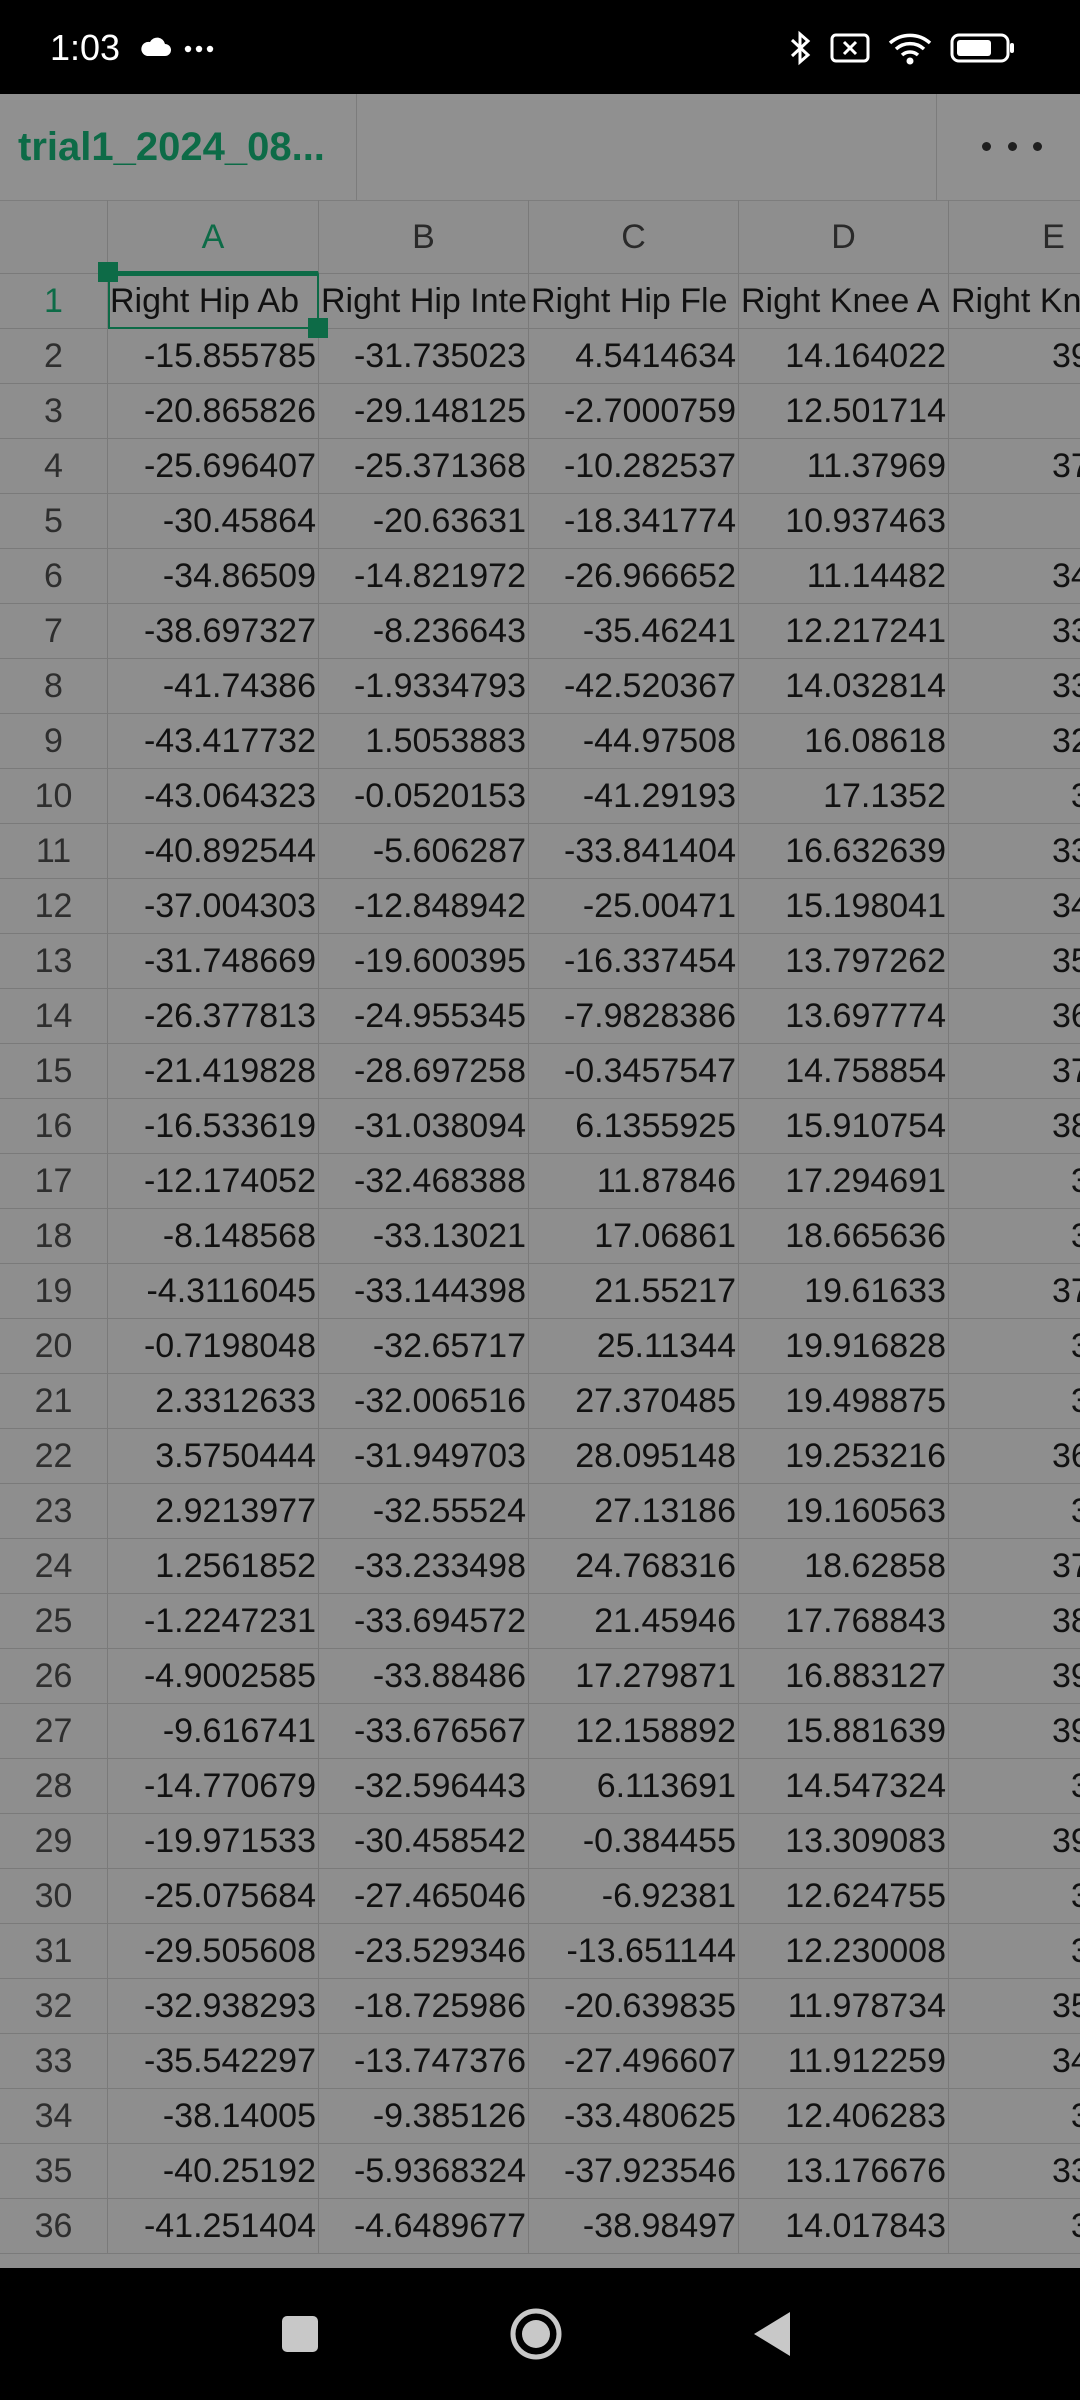  Describe the element at coordinates (1014, 466) in the screenshot. I see `table-cell: 37.283` at that location.